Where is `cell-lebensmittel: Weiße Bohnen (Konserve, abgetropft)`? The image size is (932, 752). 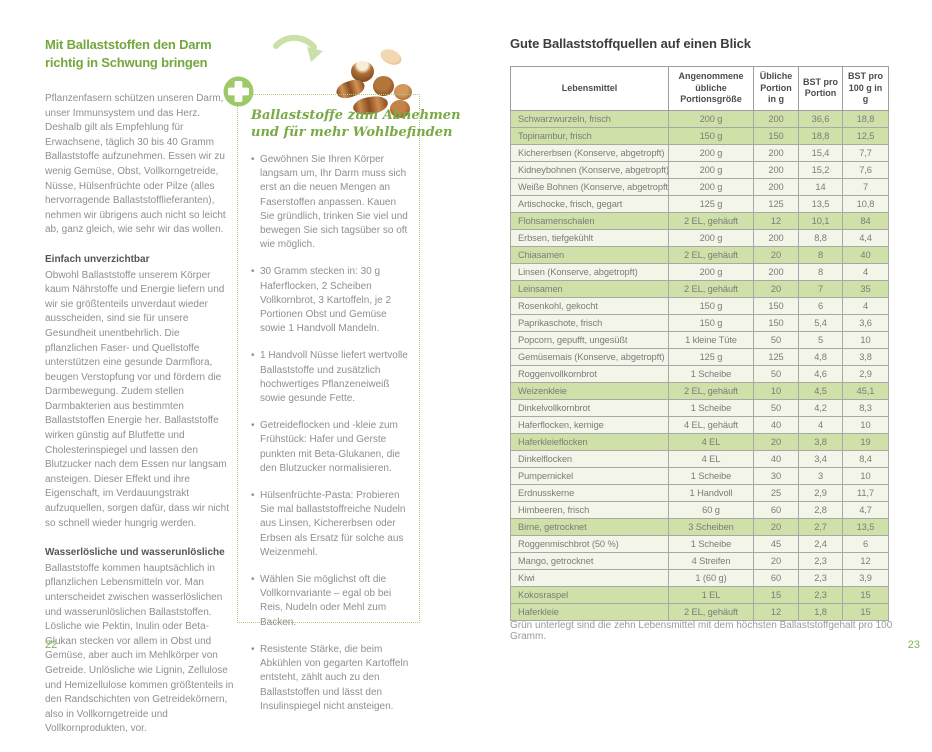
cell-lebensmittel: Weiße Bohnen (Konserve, abgetropft) is located at coordinates (589, 186).